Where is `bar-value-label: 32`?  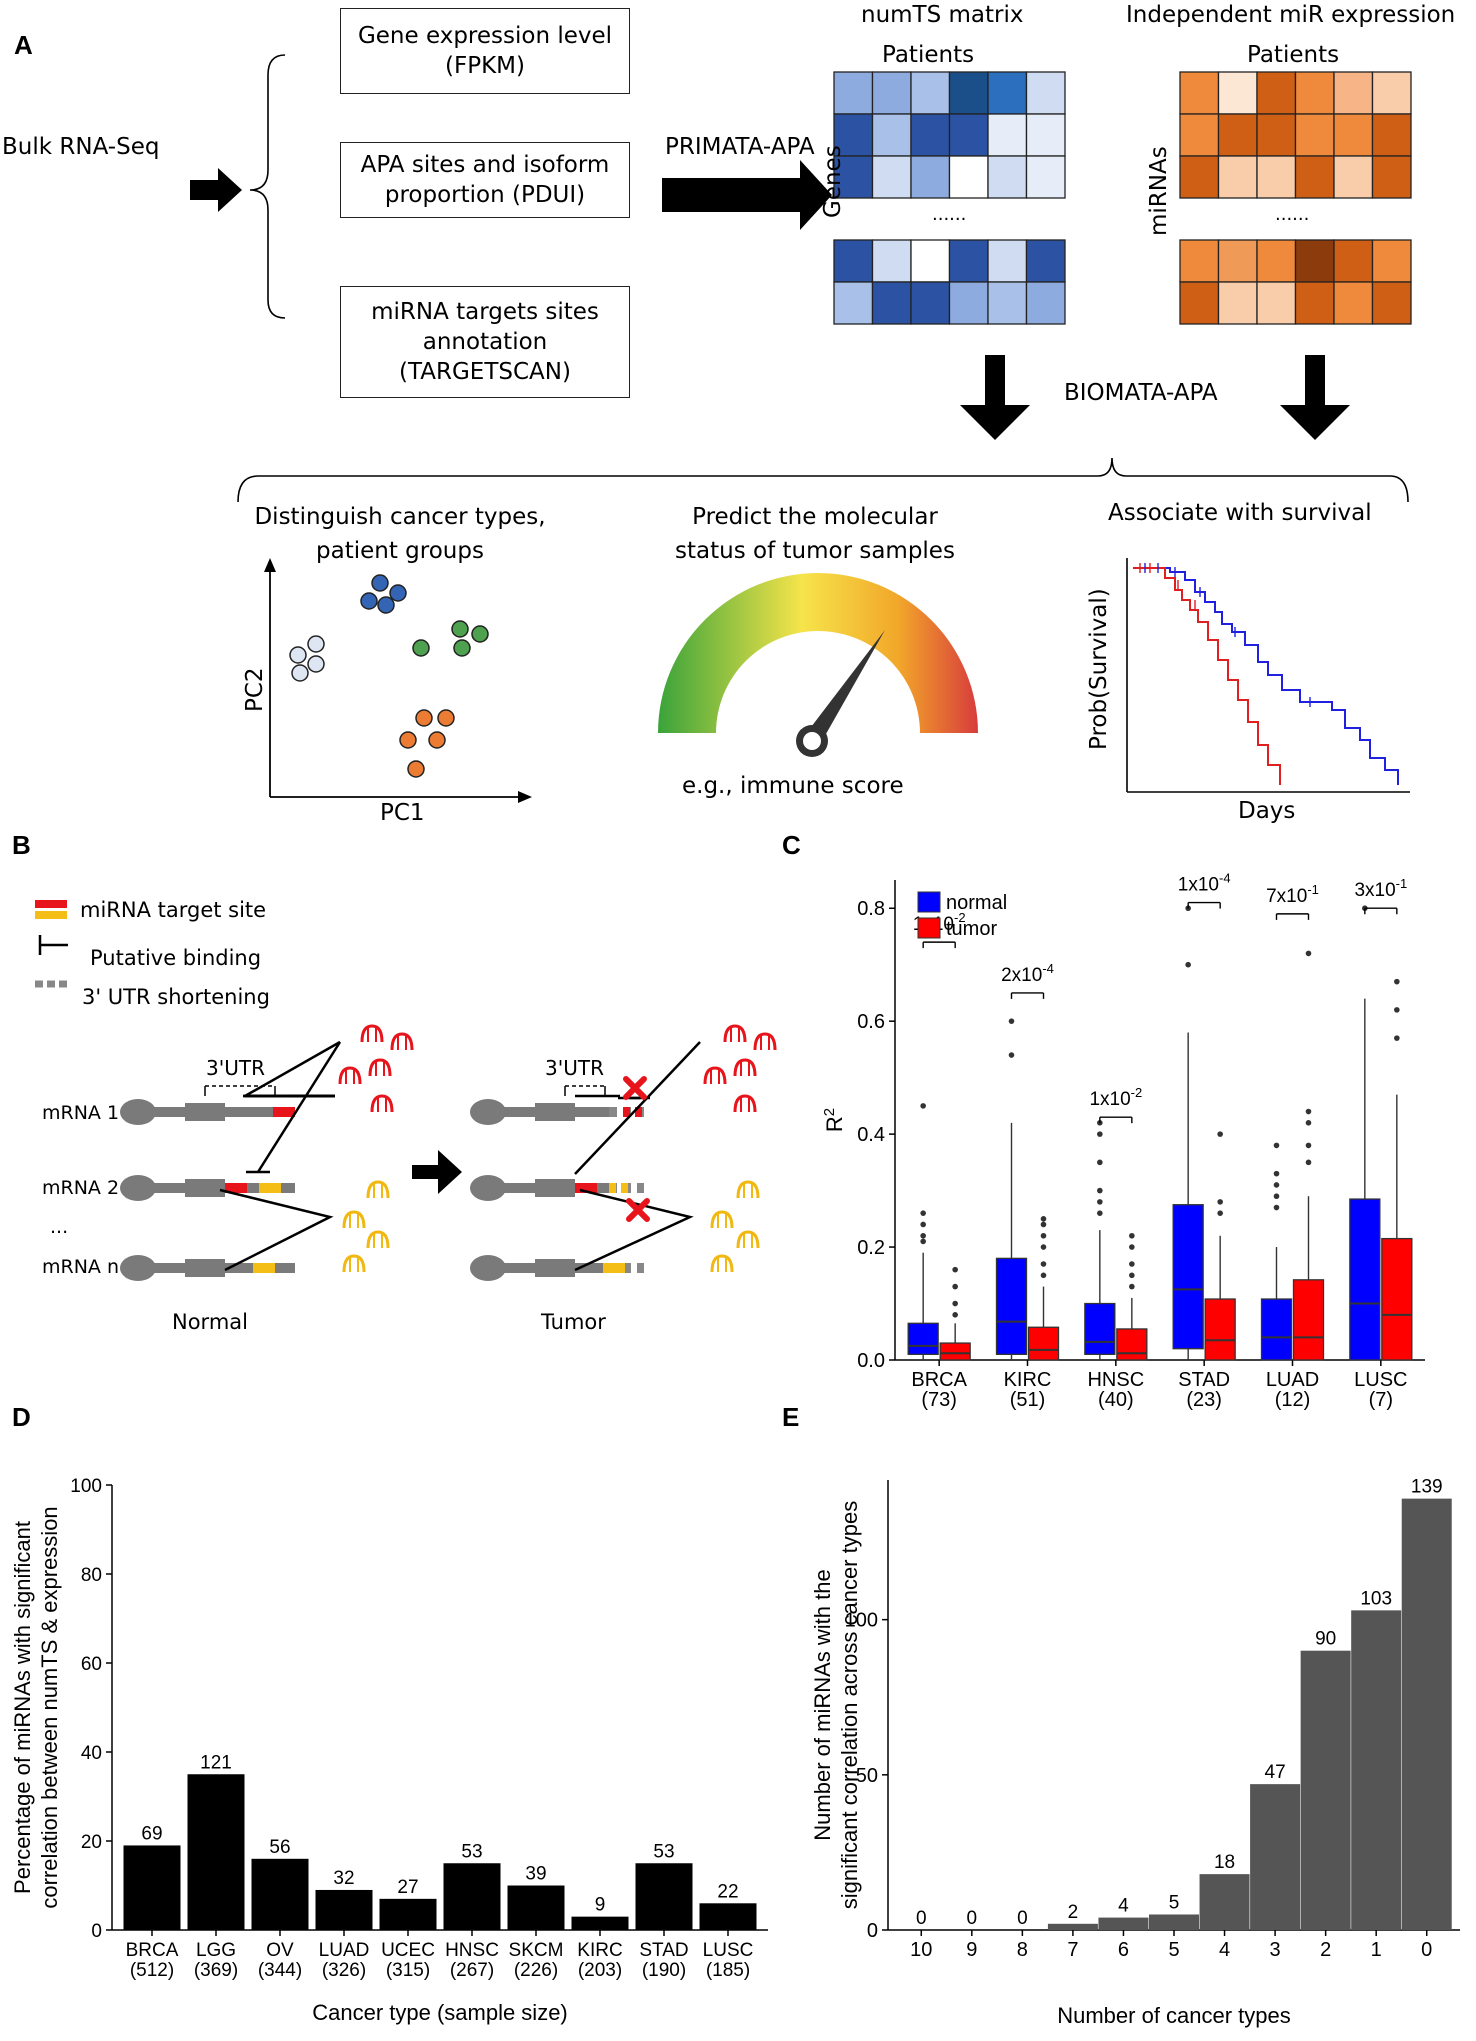 bar-value-label: 32 is located at coordinates (343, 1878).